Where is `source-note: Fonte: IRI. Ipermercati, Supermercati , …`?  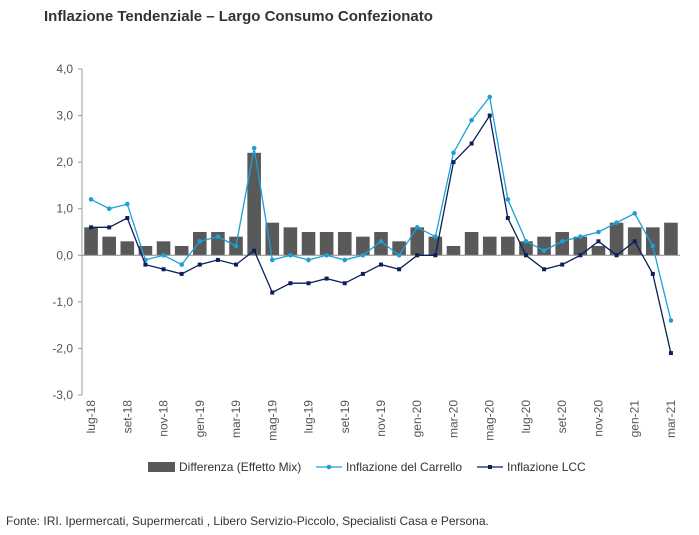
source-note: Fonte: IRI. Ipermercati, Supermercati , … is located at coordinates (247, 521).